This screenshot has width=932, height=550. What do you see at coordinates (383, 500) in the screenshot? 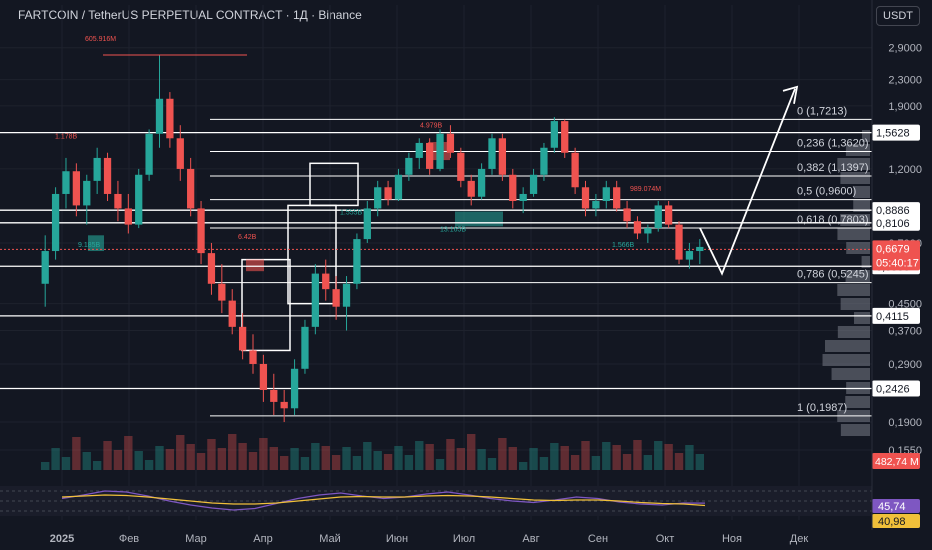
I see `rsi-line` at bounding box center [383, 500].